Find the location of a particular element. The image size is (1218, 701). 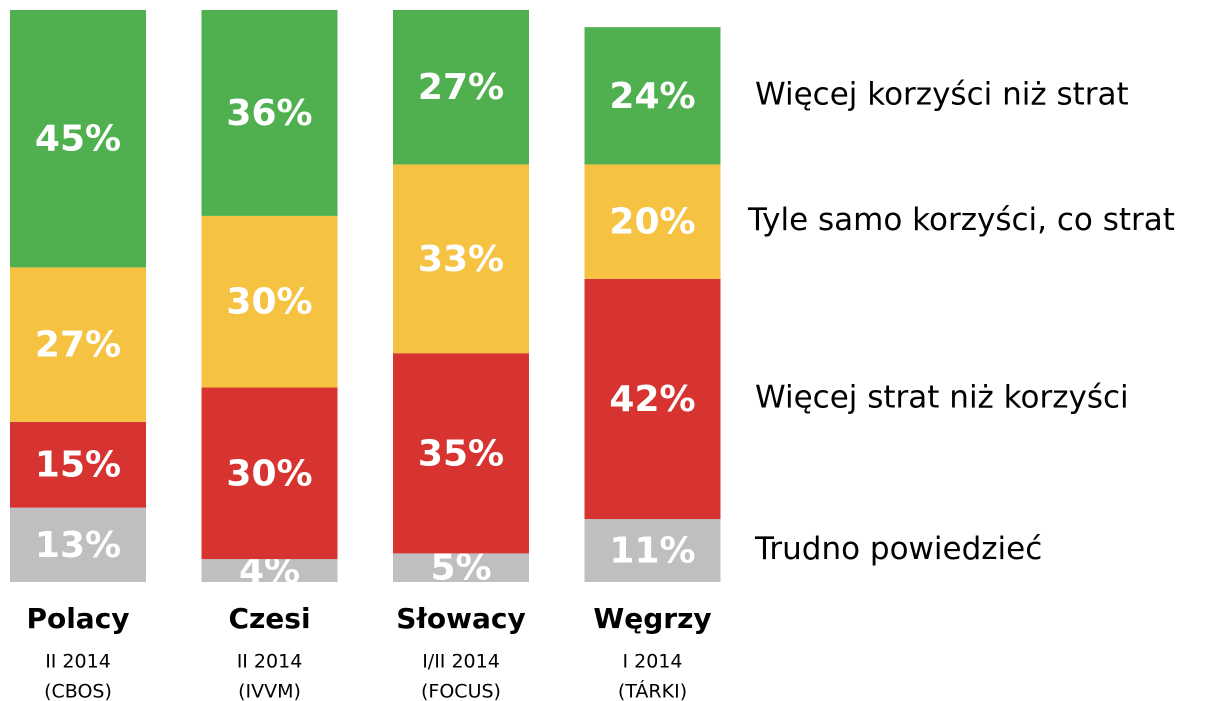

legend-label: Więcej korzyści niż strat is located at coordinates (942, 94).